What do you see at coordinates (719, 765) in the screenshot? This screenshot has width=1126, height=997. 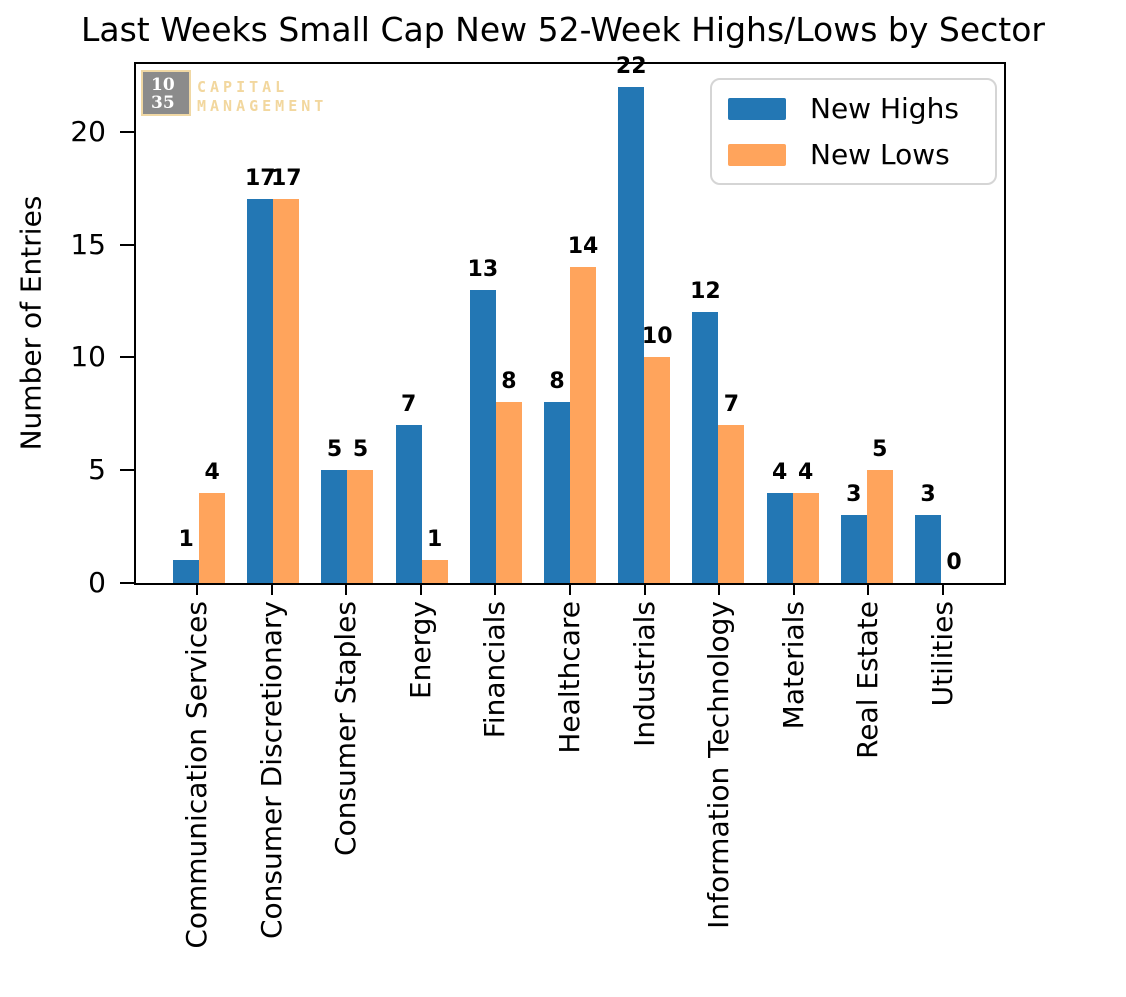 I see `x-tick-label: Information Technology` at bounding box center [719, 765].